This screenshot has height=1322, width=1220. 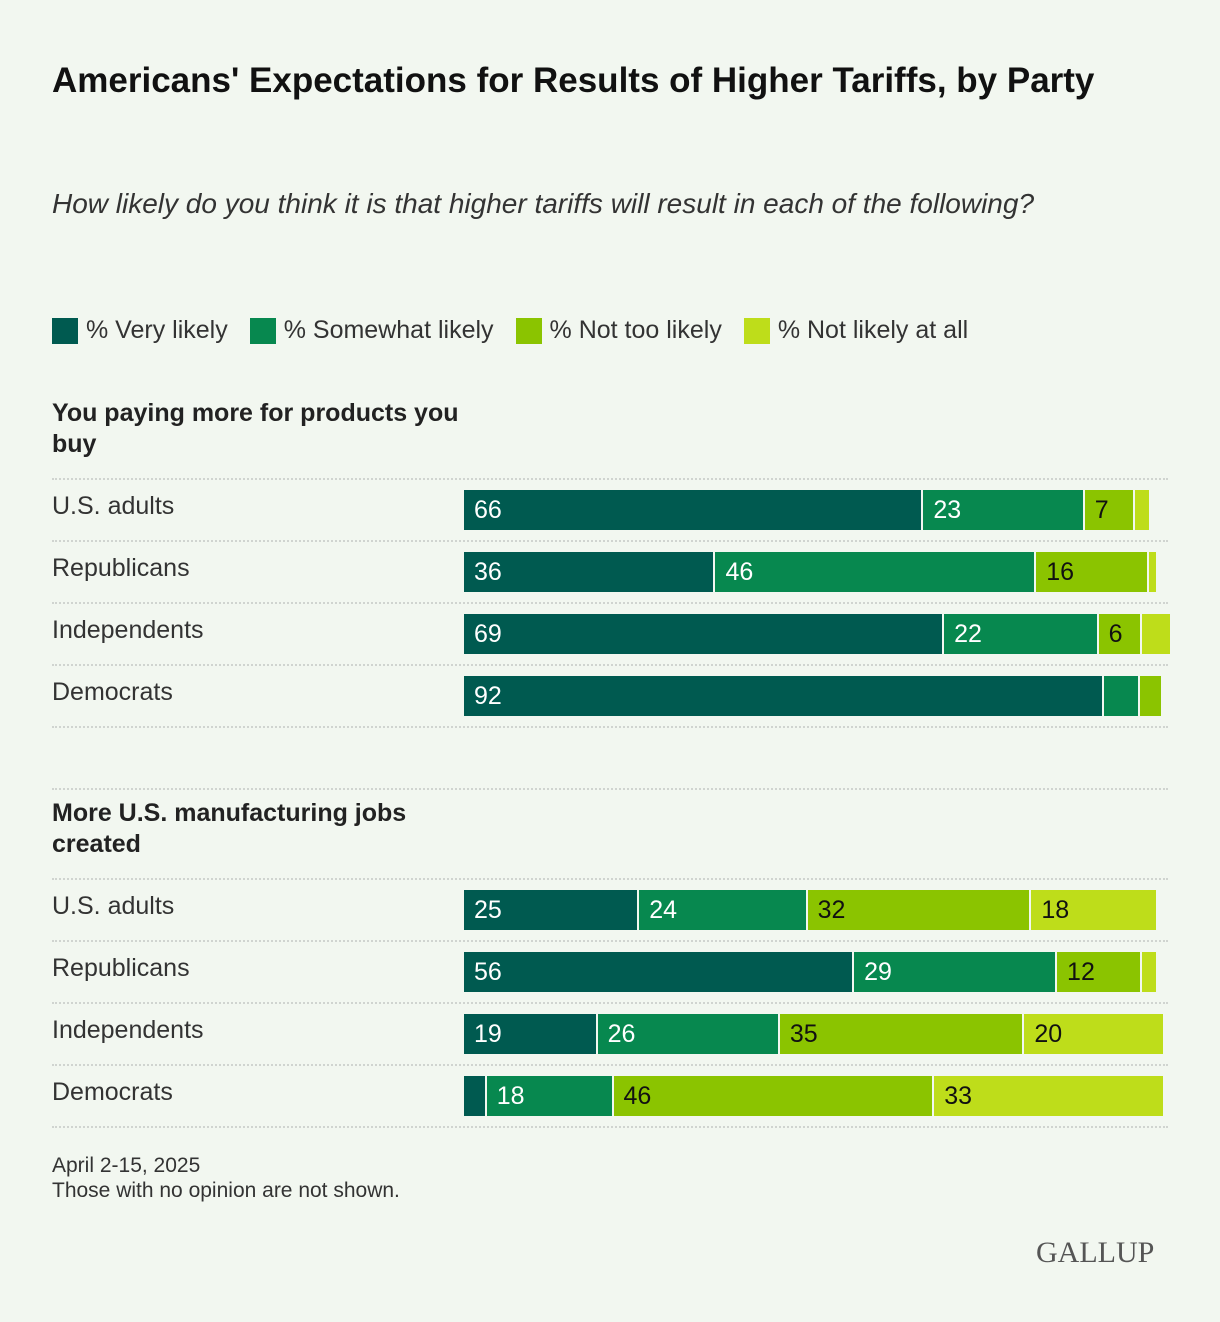 What do you see at coordinates (919, 910) in the screenshot?
I see `bar-segment: 32` at bounding box center [919, 910].